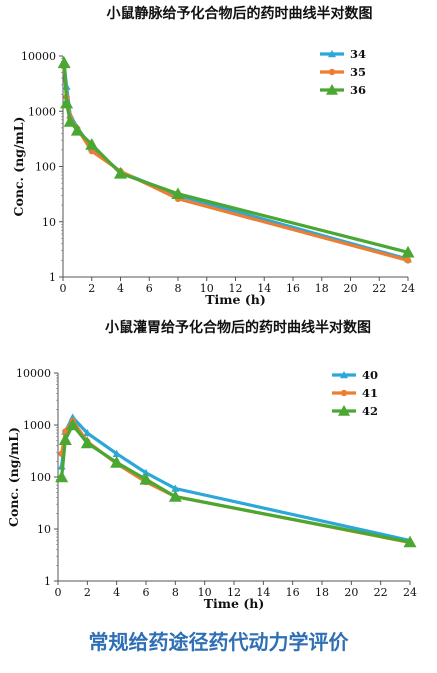 The image size is (437, 673). Describe the element at coordinates (381, 592) in the screenshot. I see `chart2-x-tick-label: 22` at that location.